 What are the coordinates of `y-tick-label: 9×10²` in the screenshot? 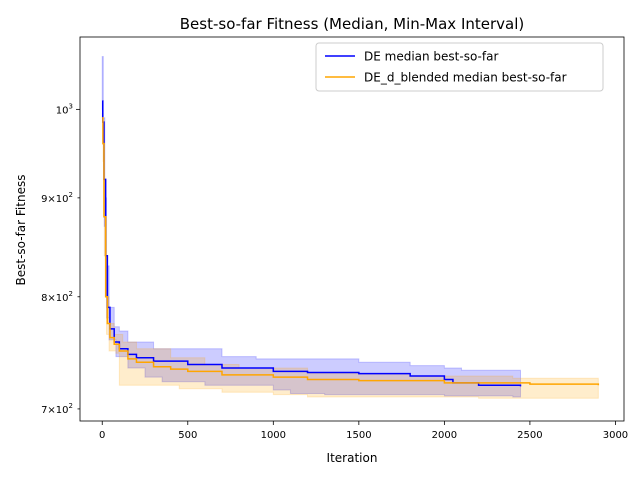 It's located at (57, 198).